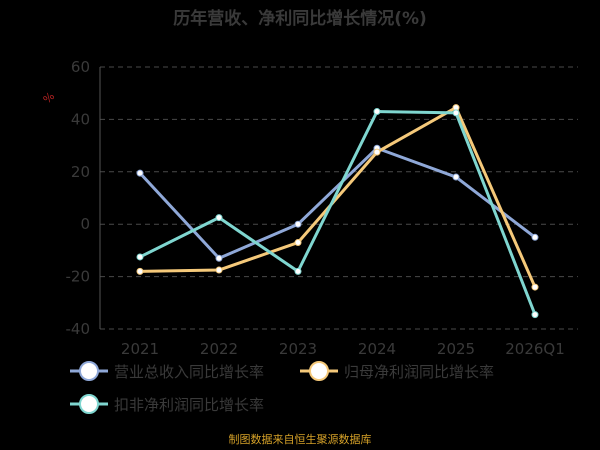 Image resolution: width=600 pixels, height=450 pixels. Describe the element at coordinates (80, 67) in the screenshot. I see `y-tick-label: 60` at that location.